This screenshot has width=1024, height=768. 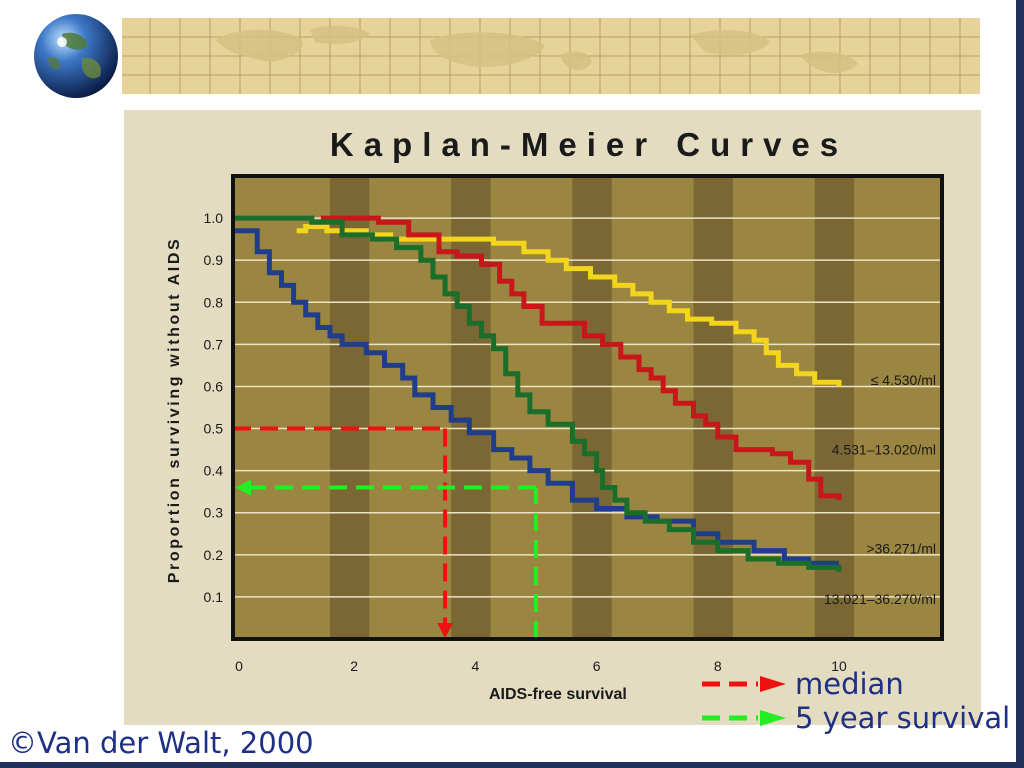 I want to click on x-tick-label-4: 8, so click(x=718, y=666).